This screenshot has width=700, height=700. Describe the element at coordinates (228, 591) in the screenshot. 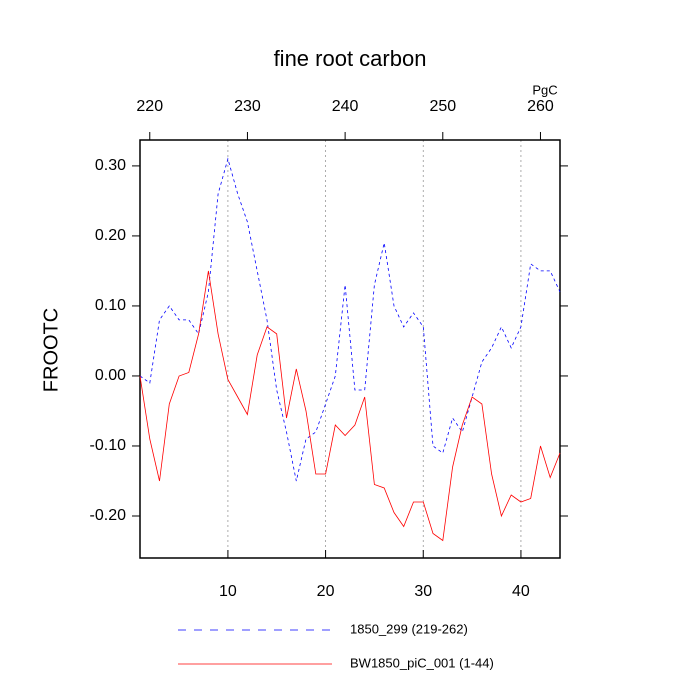

I see `x-tick-label: 10` at that location.